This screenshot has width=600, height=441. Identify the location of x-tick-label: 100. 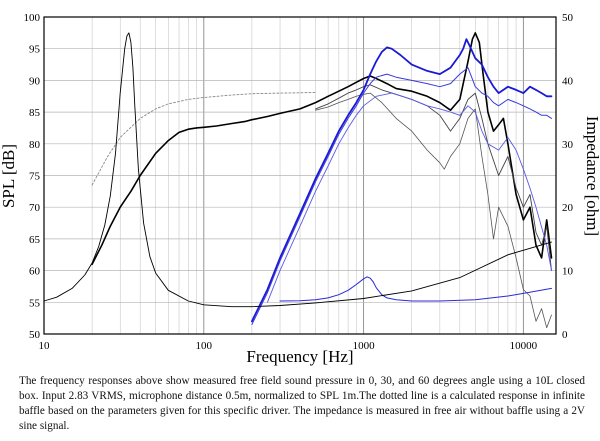
(204, 346).